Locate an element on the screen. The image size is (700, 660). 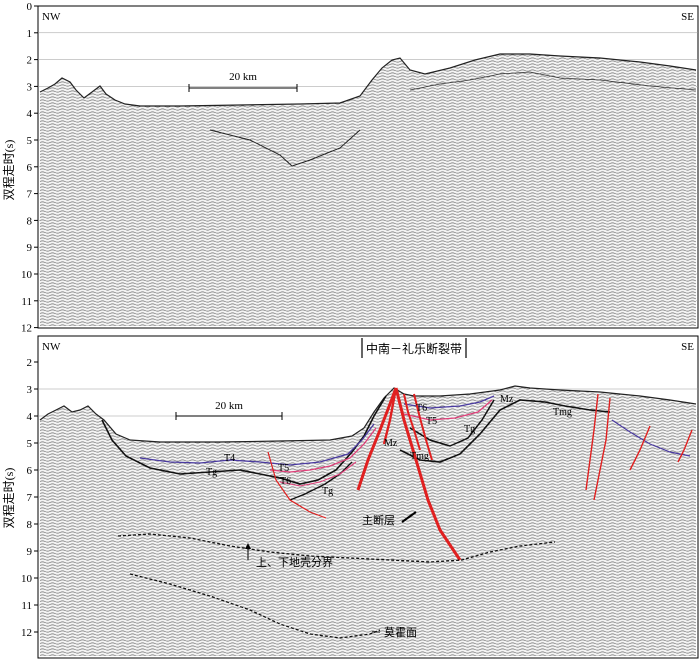
label-mz-right: Mz is located at coordinates (507, 399).